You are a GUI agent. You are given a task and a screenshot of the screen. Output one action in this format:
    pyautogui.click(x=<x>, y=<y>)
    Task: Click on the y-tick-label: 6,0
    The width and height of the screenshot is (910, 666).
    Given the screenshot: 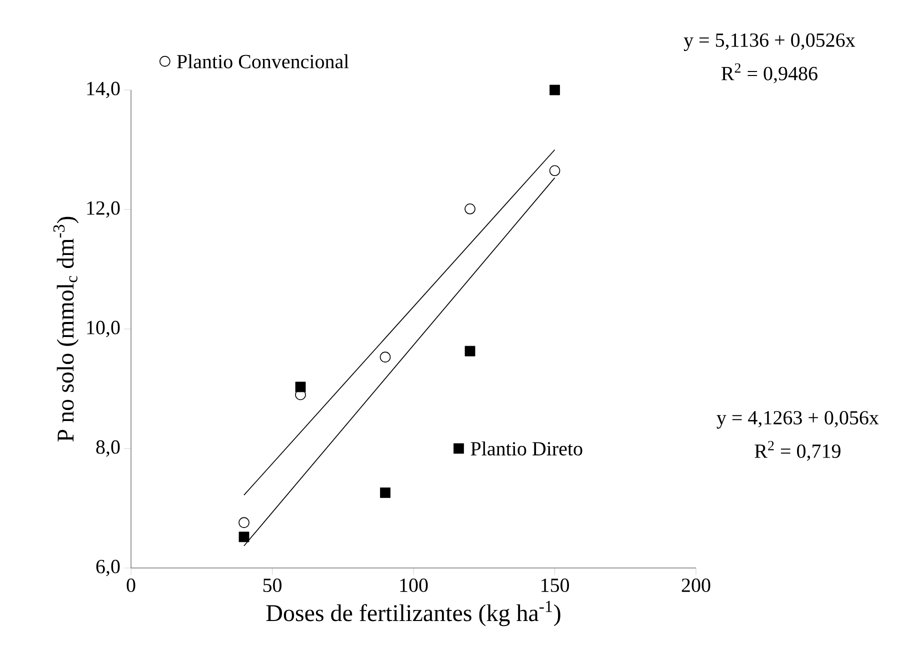 What is the action you would take?
    pyautogui.click(x=108, y=568)
    